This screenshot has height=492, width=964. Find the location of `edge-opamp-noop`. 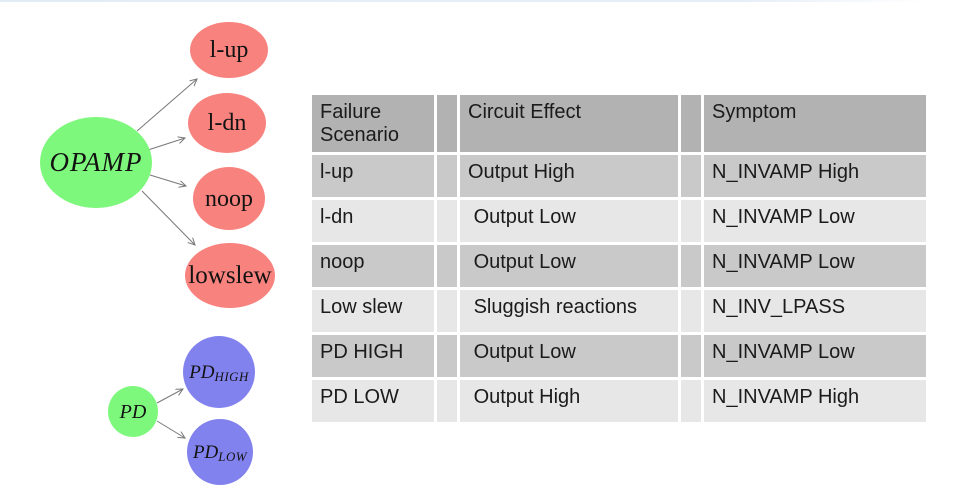

edge-opamp-noop is located at coordinates (167, 180).